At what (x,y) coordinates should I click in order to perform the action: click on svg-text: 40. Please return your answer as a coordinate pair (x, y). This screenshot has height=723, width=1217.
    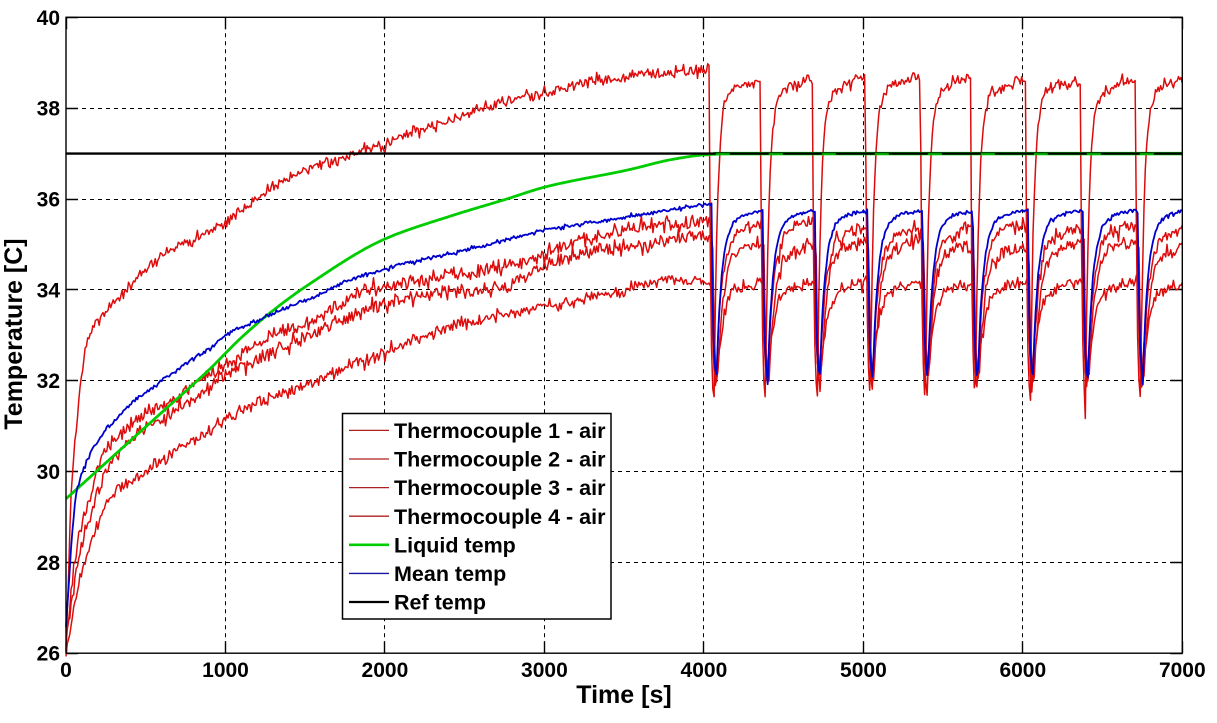
    Looking at the image, I should click on (48, 18).